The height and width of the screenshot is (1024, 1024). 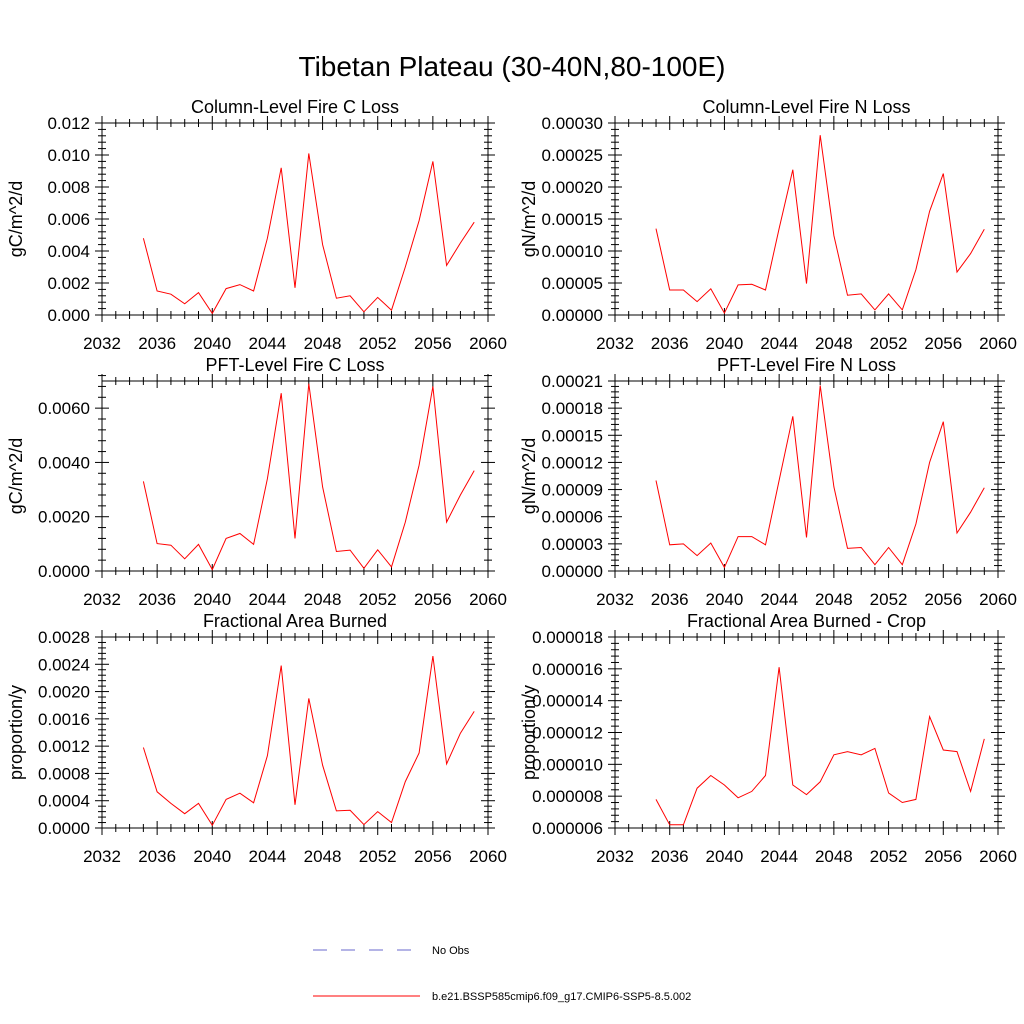 I want to click on y-tick-label: 0.000006, so click(x=567, y=828).